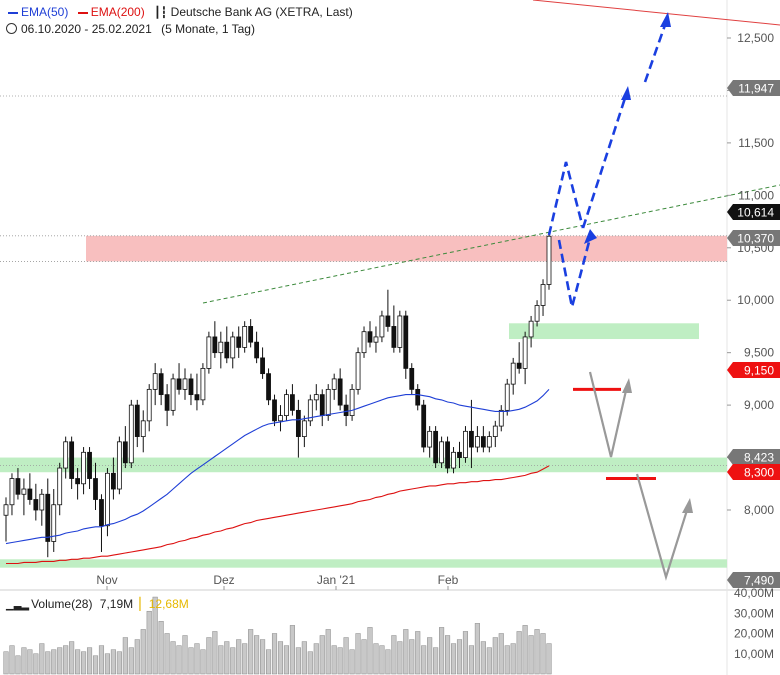 This screenshot has width=780, height=675. Describe the element at coordinates (208, 29) in the screenshot. I see `period: (5 Monate, 1 Tag)` at that location.